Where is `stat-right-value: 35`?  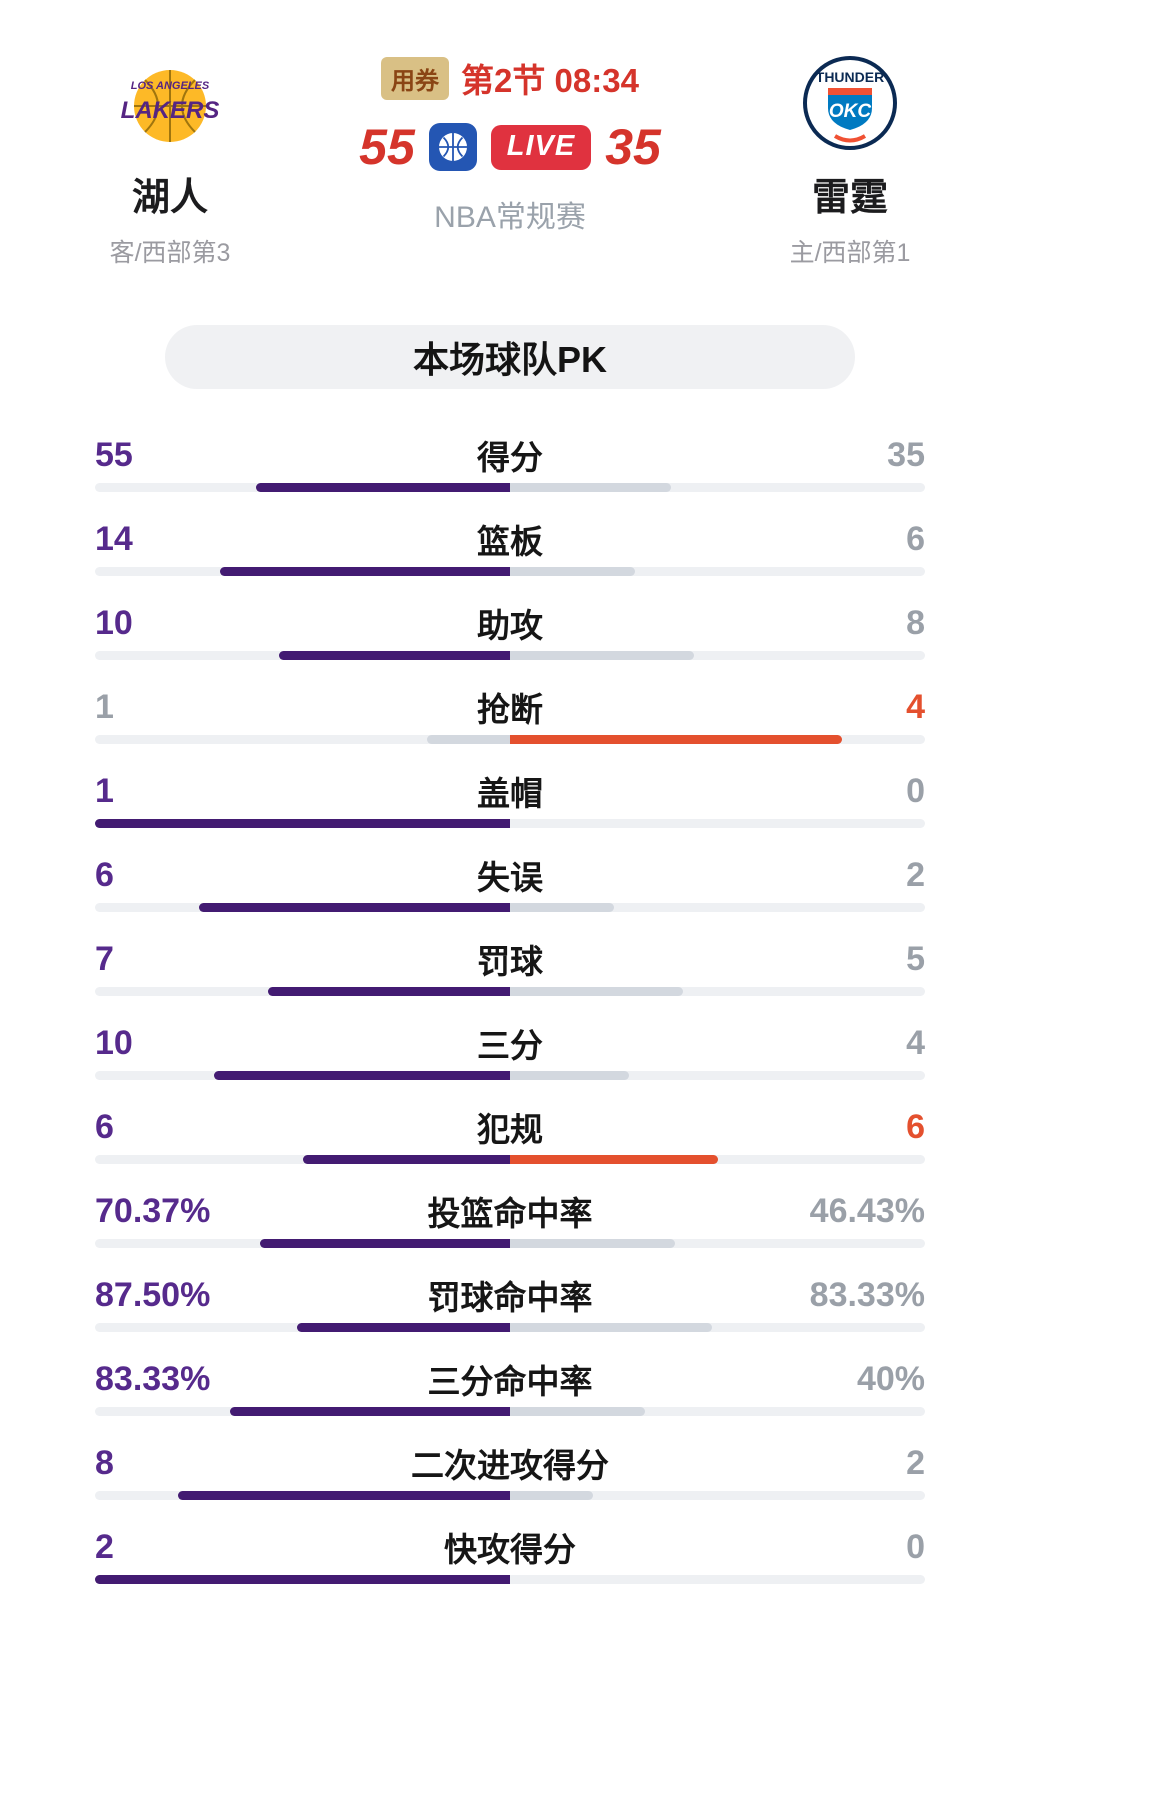 stat-right-value: 35 is located at coordinates (906, 454).